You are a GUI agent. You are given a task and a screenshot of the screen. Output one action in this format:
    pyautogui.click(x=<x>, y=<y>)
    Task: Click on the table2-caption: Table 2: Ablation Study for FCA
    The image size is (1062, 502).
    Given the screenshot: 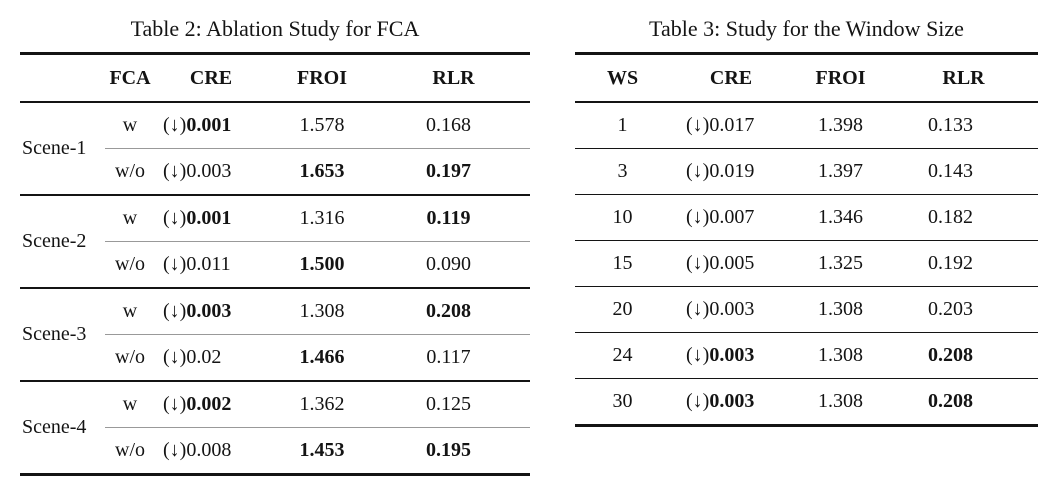 What is the action you would take?
    pyautogui.click(x=275, y=28)
    